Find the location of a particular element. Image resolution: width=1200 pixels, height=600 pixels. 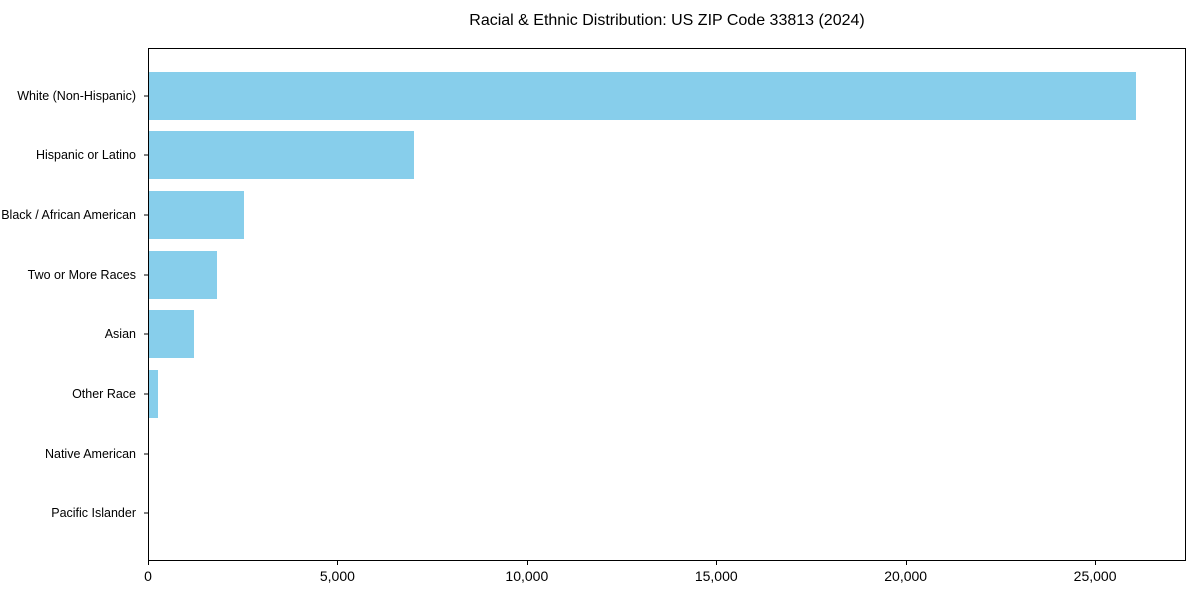

y-tick-label: White (Non-Hispanic) is located at coordinates (76, 95).